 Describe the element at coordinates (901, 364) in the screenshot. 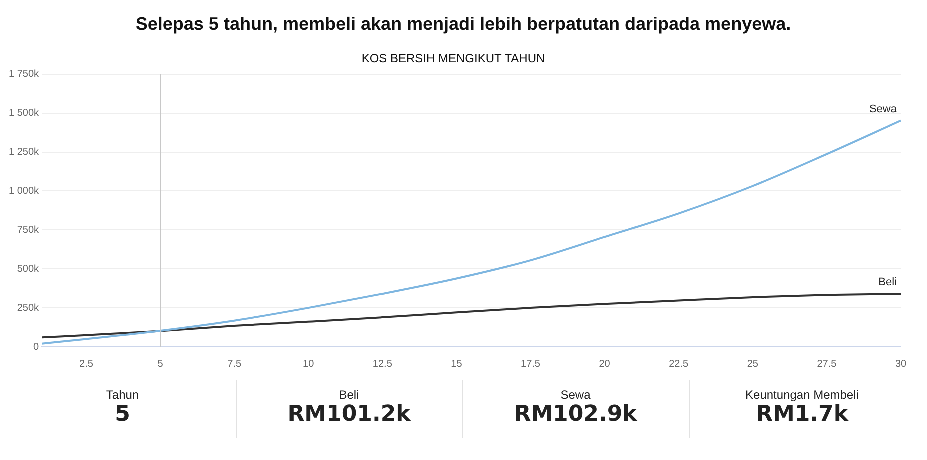

I see `x-tick-label: 30` at that location.